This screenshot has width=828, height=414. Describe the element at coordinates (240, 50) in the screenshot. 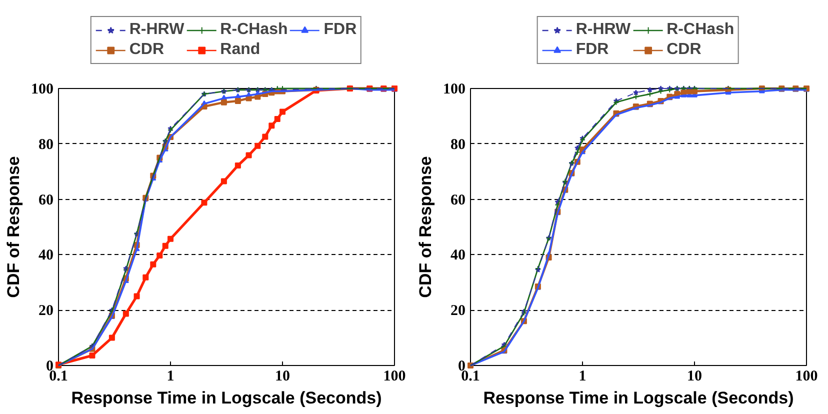

I see `legend-label: Rand` at that location.